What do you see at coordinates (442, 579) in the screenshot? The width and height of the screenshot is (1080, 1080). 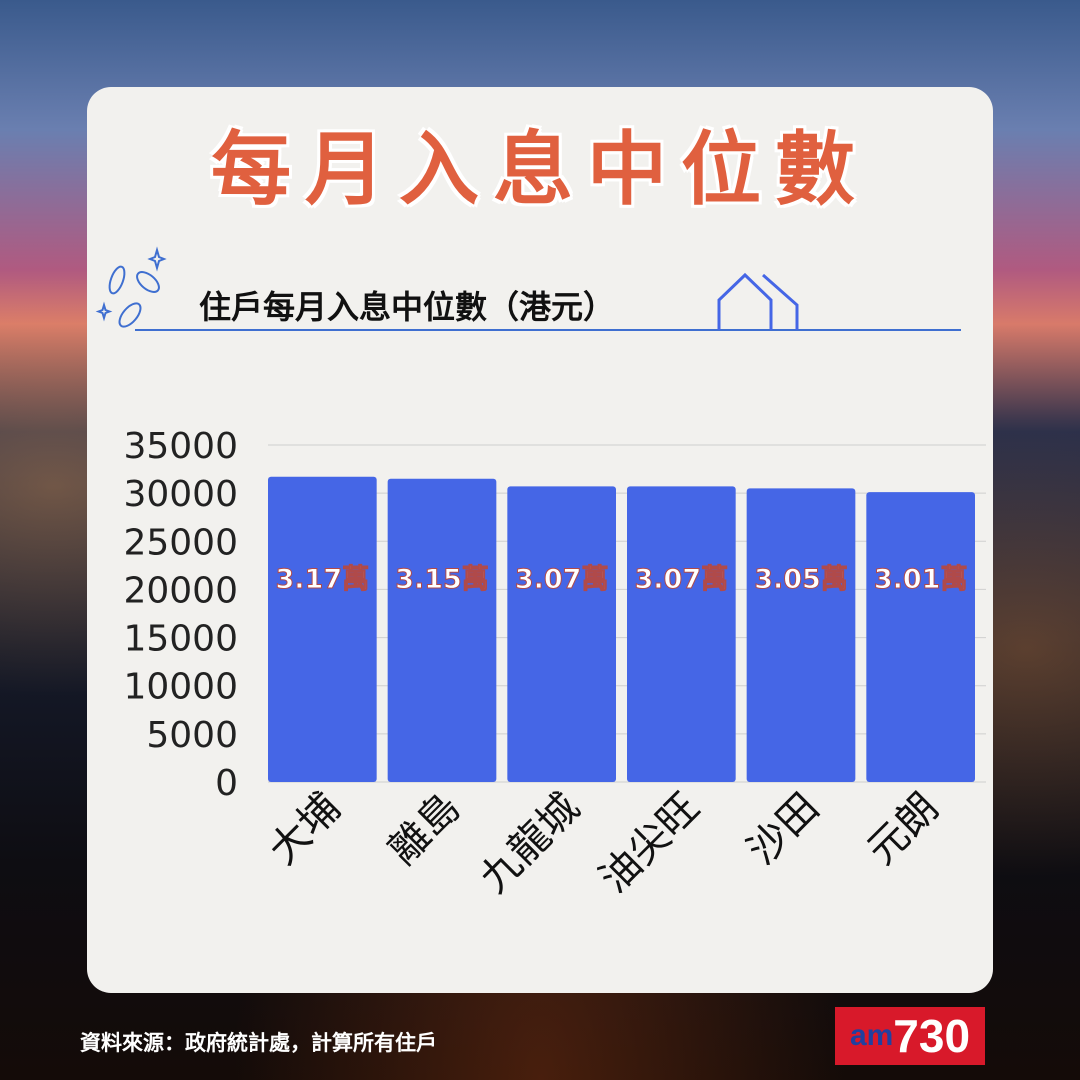 I see `data-label: 3.15萬` at bounding box center [442, 579].